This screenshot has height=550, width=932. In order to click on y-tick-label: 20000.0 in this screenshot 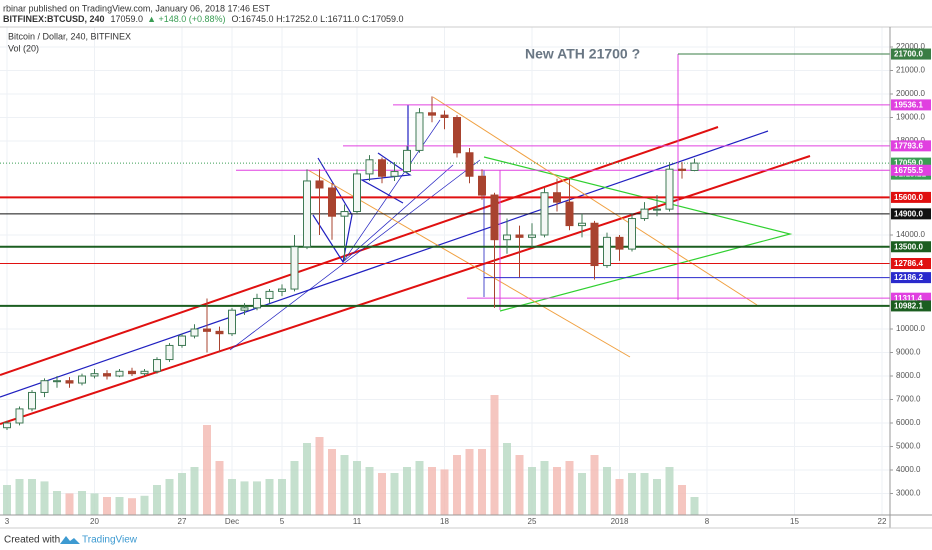, I will do `click(910, 93)`.